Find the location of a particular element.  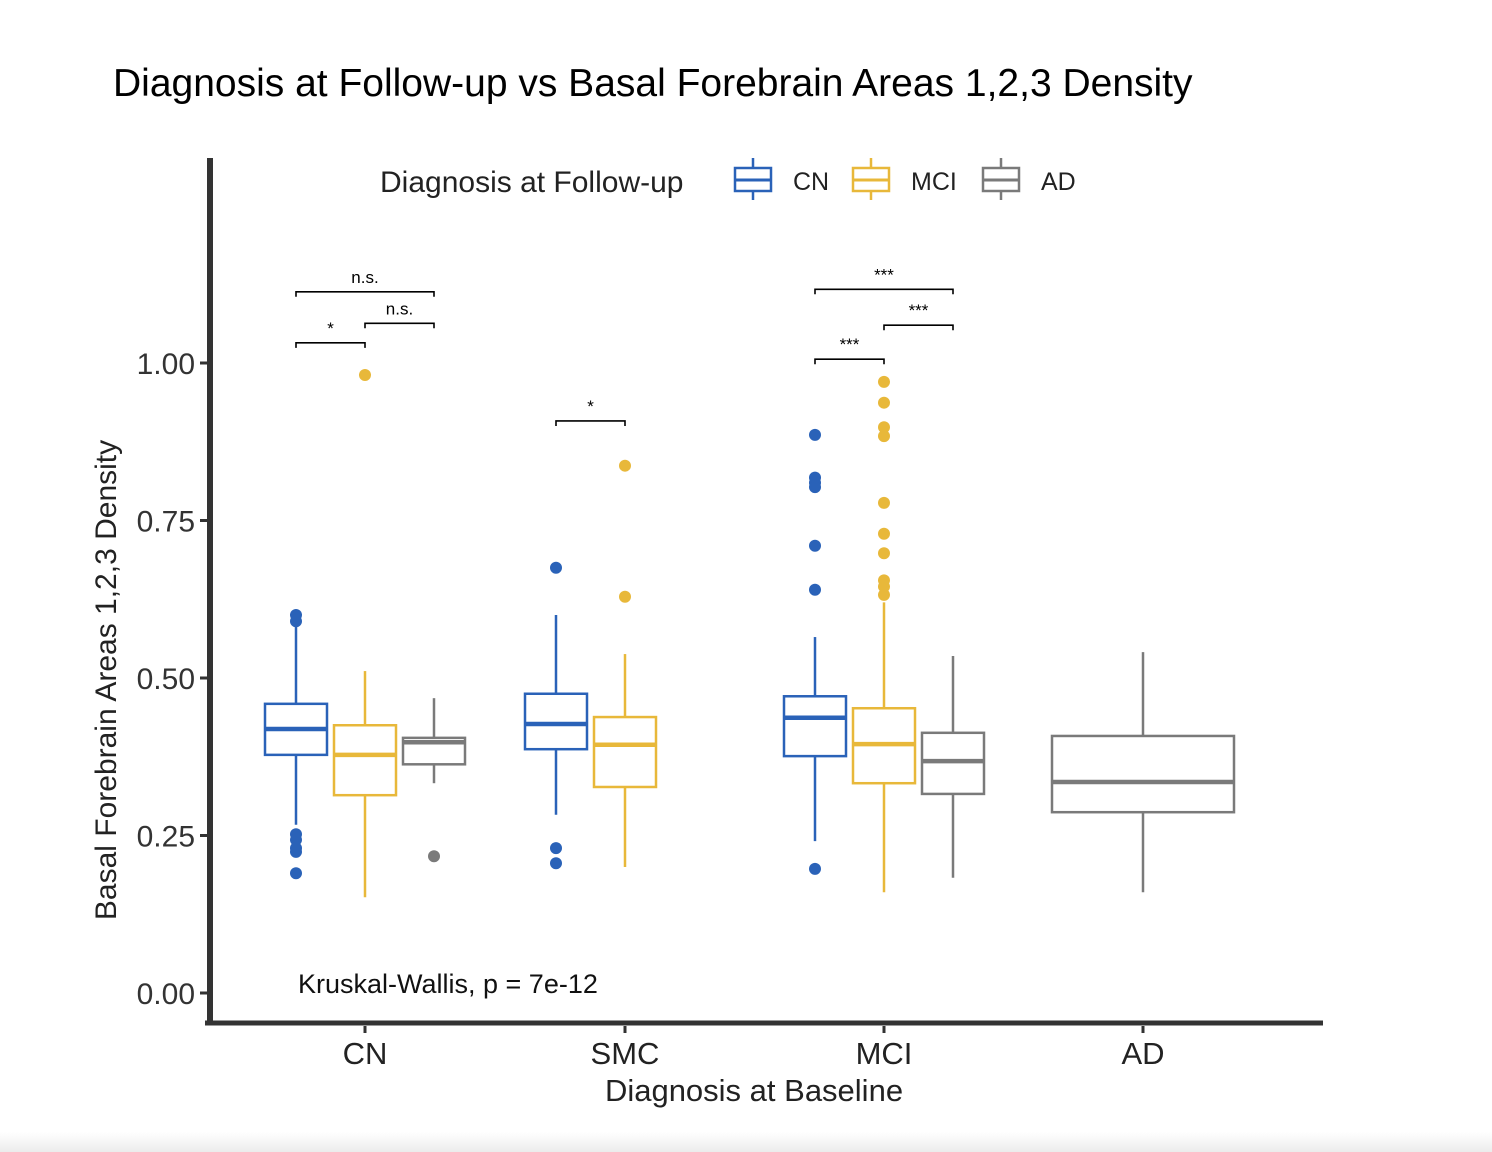

box-cn-mci-iqr is located at coordinates (365, 760).